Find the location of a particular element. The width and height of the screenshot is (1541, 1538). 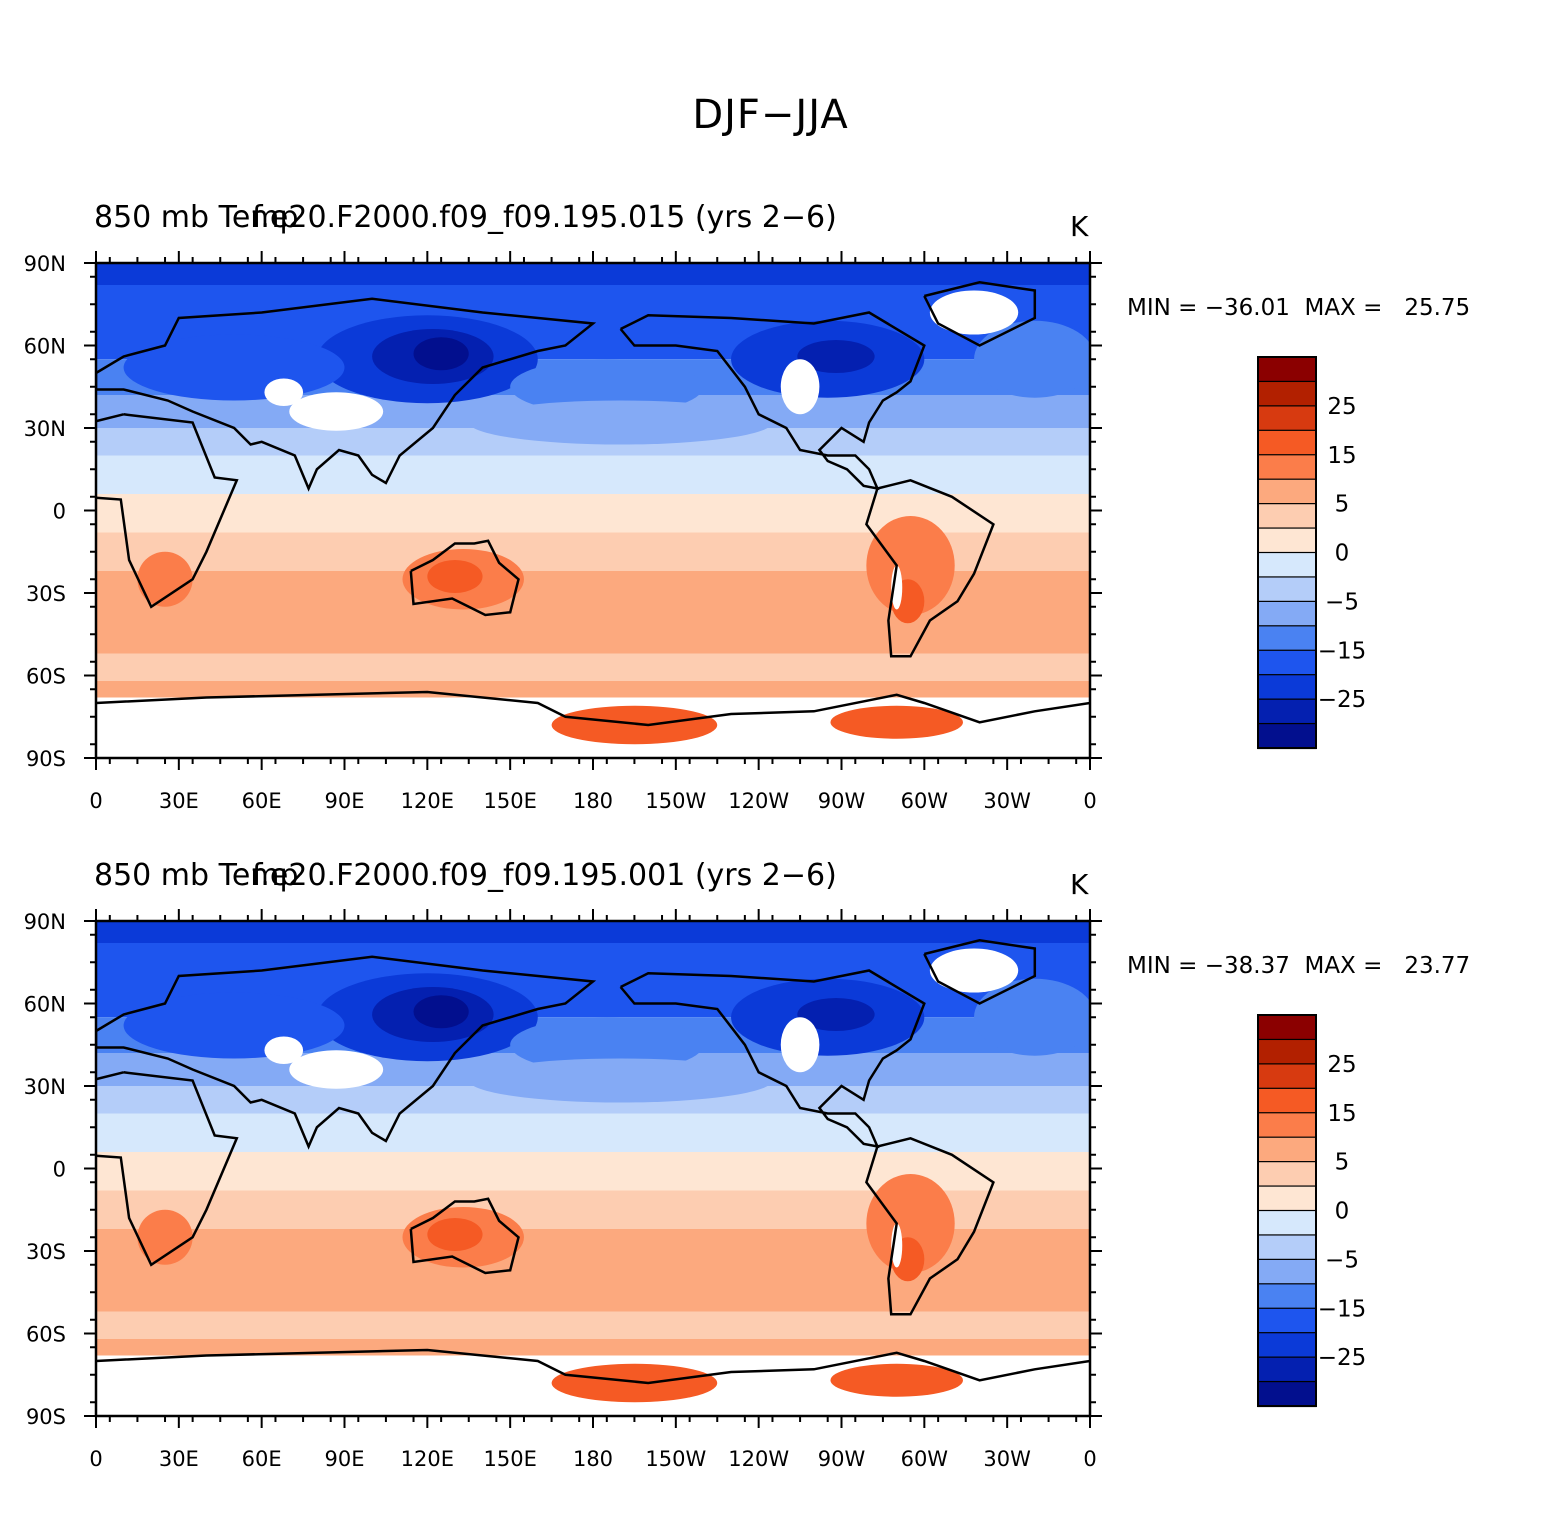

lon-tick-label: 30W is located at coordinates (1007, 1459).